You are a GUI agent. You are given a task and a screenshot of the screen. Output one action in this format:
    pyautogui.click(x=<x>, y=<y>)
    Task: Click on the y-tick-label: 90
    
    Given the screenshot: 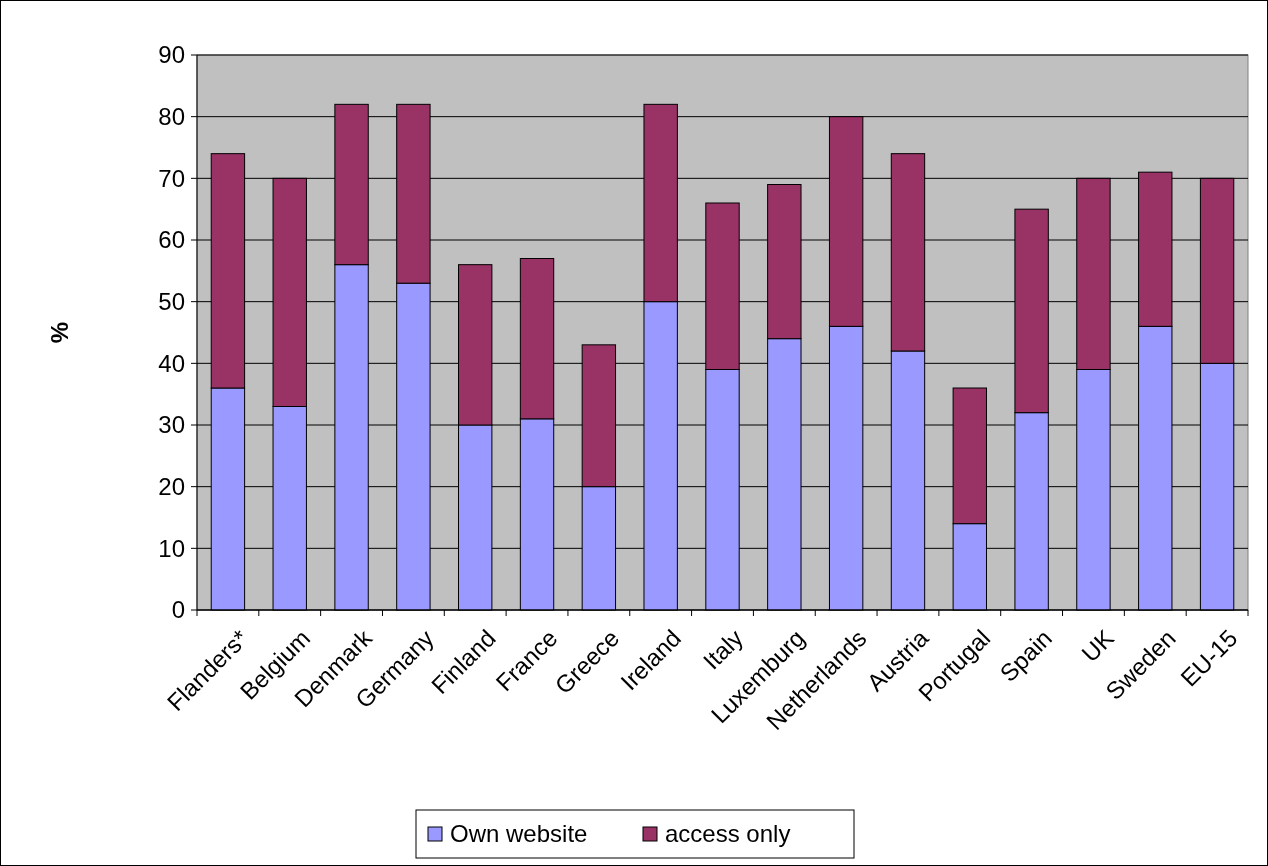 What is the action you would take?
    pyautogui.click(x=171, y=55)
    